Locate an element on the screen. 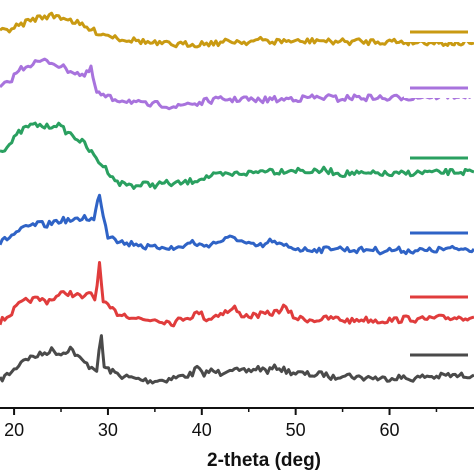 The width and height of the screenshot is (474, 474). x-axis-title: 2-theta (deg) is located at coordinates (264, 460).